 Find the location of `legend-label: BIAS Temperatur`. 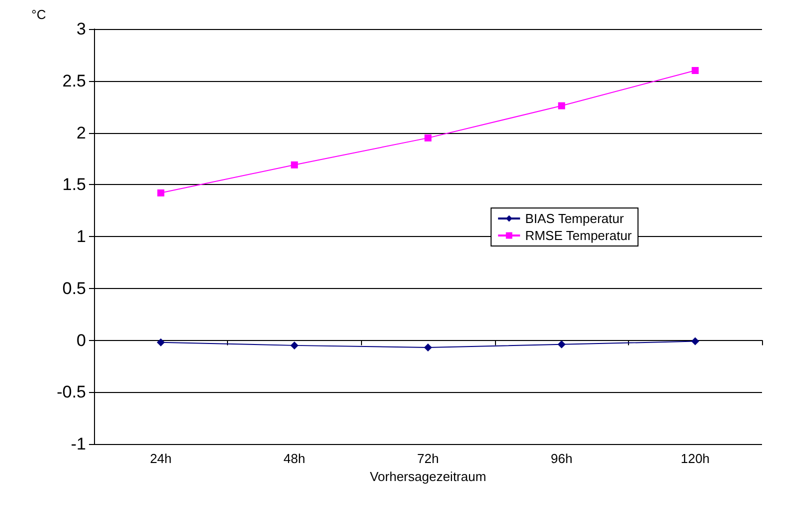

legend-label: BIAS Temperatur is located at coordinates (574, 218).